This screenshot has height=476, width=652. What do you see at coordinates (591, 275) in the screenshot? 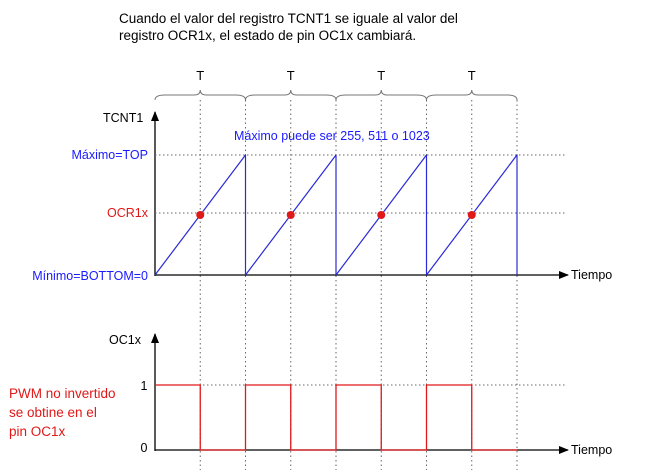
I see `counter-x-axis-label: Tiempo` at bounding box center [591, 275].